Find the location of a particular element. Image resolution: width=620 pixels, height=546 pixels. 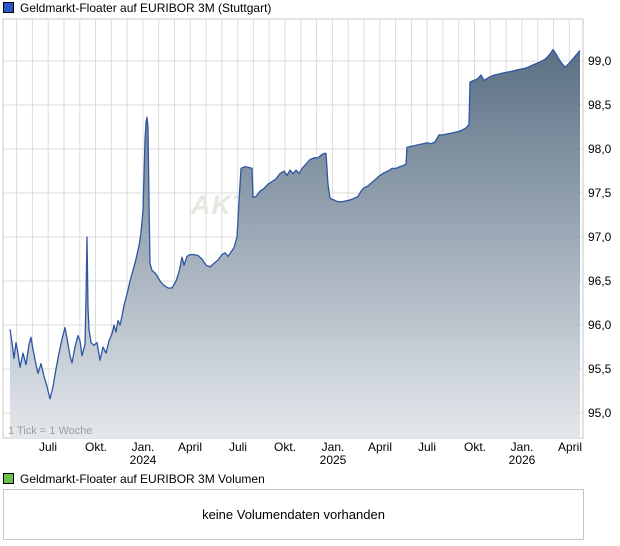

y-axis-label: 95,0 is located at coordinates (600, 413).